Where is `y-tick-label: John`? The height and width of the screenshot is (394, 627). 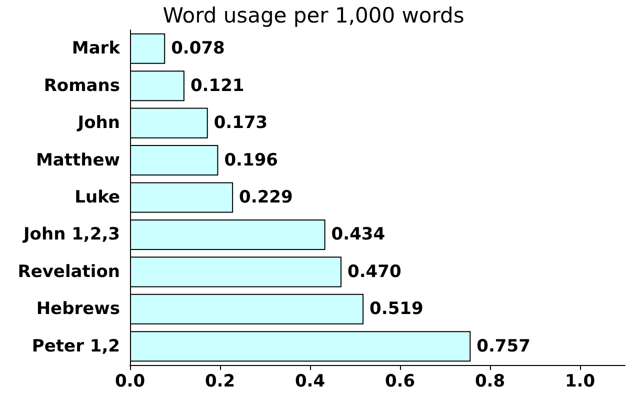 y-tick-label: John is located at coordinates (98, 123).